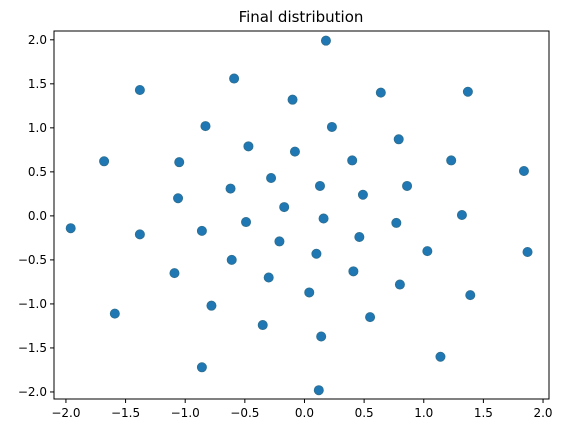  What do you see at coordinates (32, 304) in the screenshot?
I see `y-tick-label: −1.0` at bounding box center [32, 304].